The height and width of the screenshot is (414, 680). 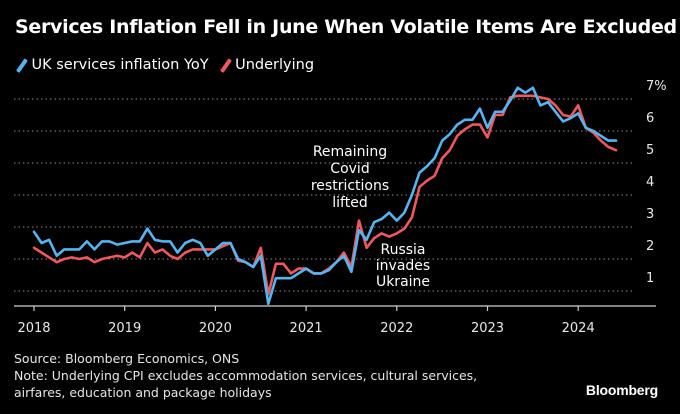 What do you see at coordinates (487, 328) in the screenshot?
I see `x-tick-label: 2023` at bounding box center [487, 328].